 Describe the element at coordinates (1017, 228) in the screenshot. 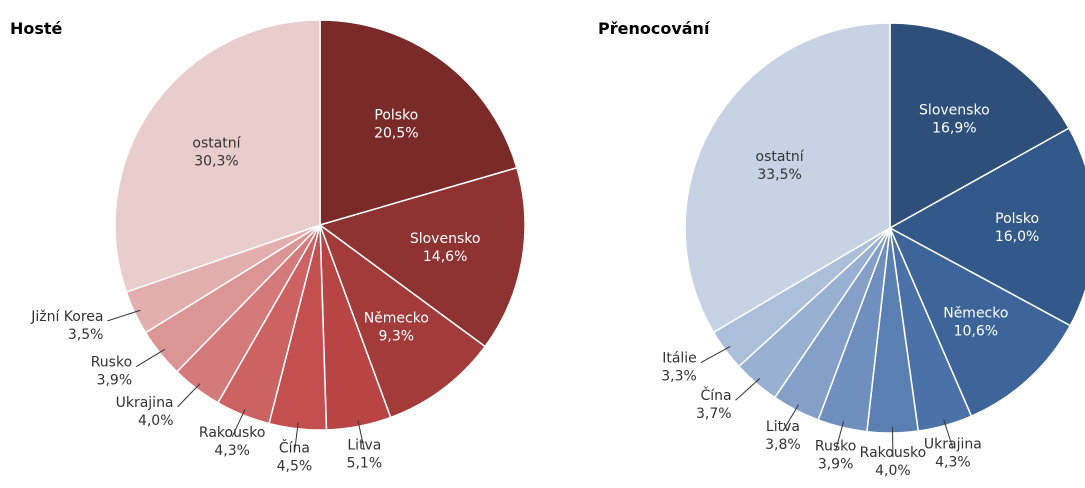

I see `data-label: Polsko 16,0%` at that location.